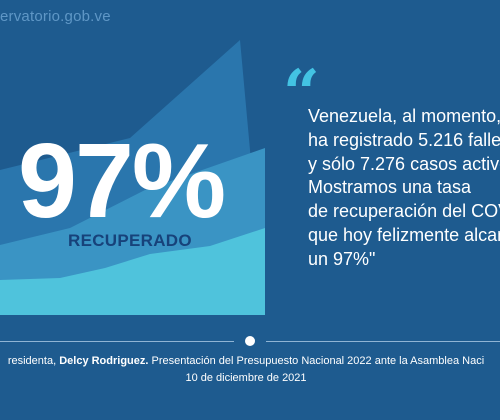  Describe the element at coordinates (404, 163) in the screenshot. I see `quote-line: y sólo 7.276 casos activo` at that location.